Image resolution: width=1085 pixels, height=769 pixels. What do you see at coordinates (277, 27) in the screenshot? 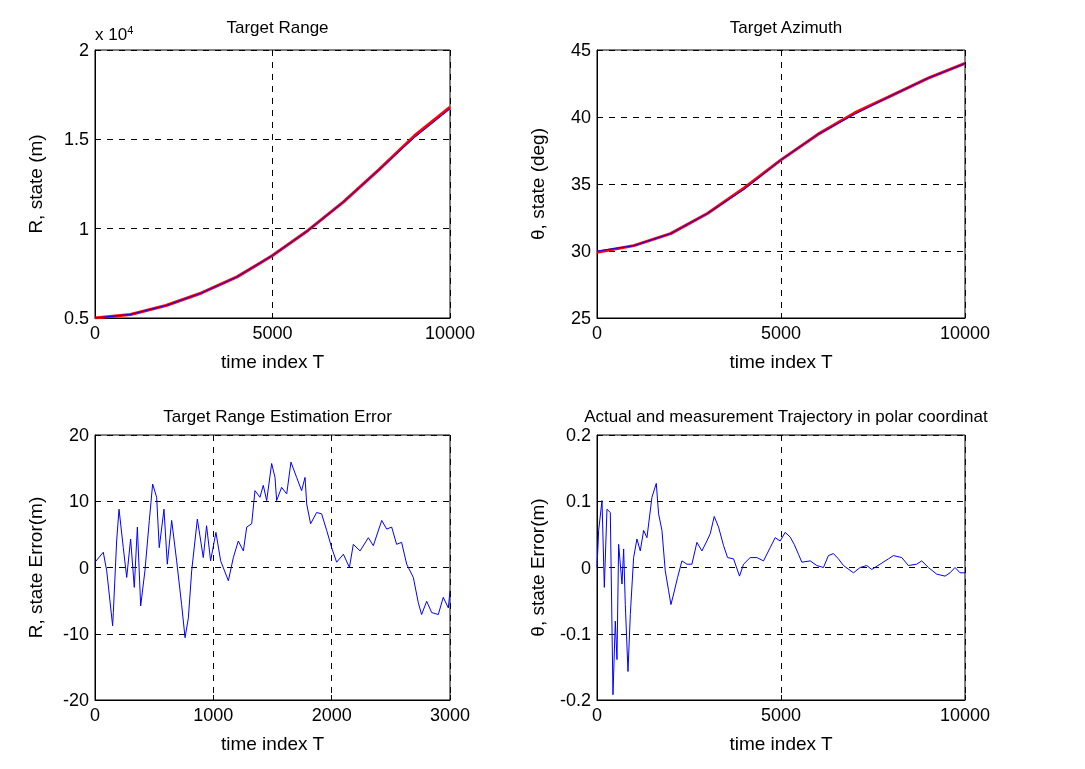
I see `chart-title: Target Range` at bounding box center [277, 27].